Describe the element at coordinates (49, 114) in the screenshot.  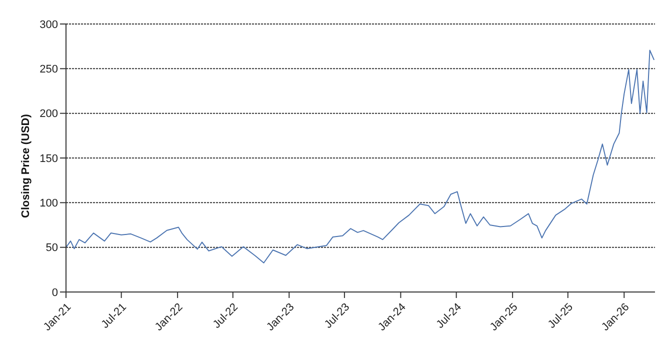
I see `y-tick-label: 200` at that location.